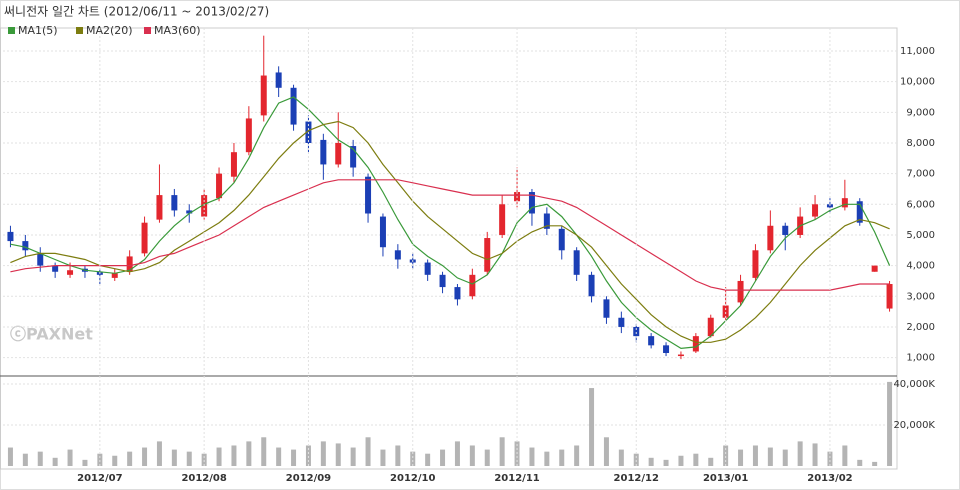  What do you see at coordinates (917, 51) in the screenshot?
I see `y-tick-label: 11,000` at bounding box center [917, 51].